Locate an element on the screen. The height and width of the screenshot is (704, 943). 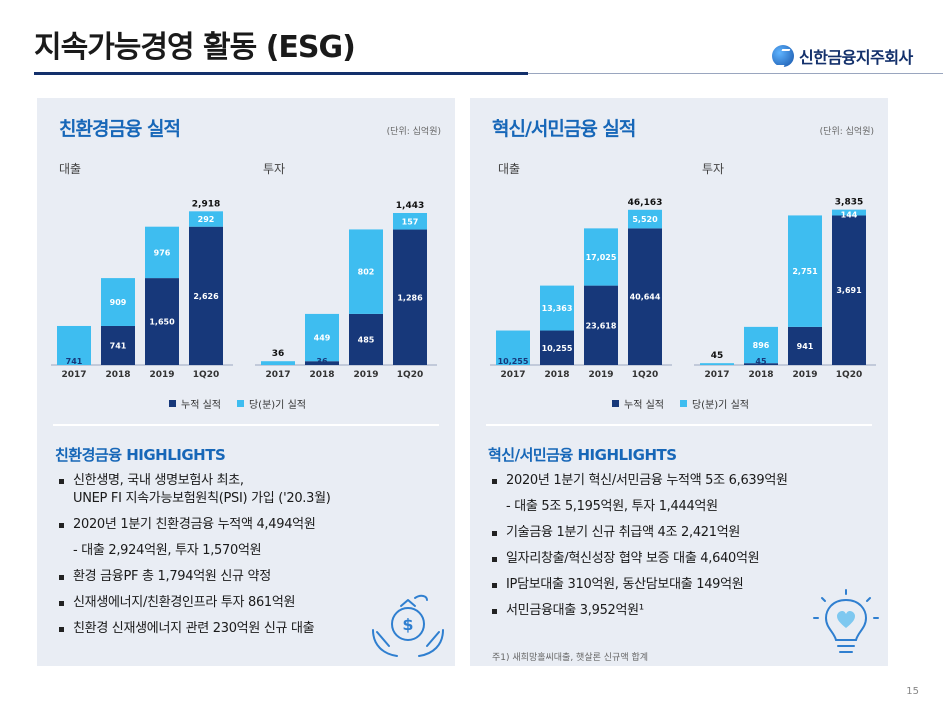
data-label: 3,691 is located at coordinates (849, 290).